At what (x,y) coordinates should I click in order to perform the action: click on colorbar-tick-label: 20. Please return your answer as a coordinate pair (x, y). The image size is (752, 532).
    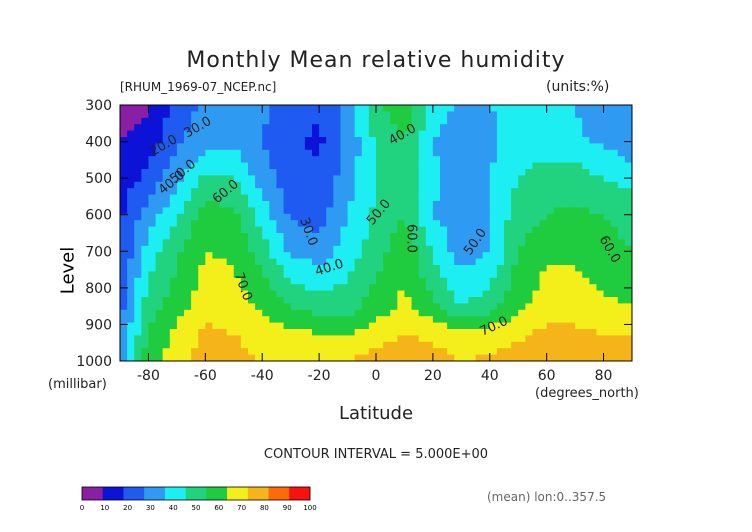
    Looking at the image, I should click on (127, 508).